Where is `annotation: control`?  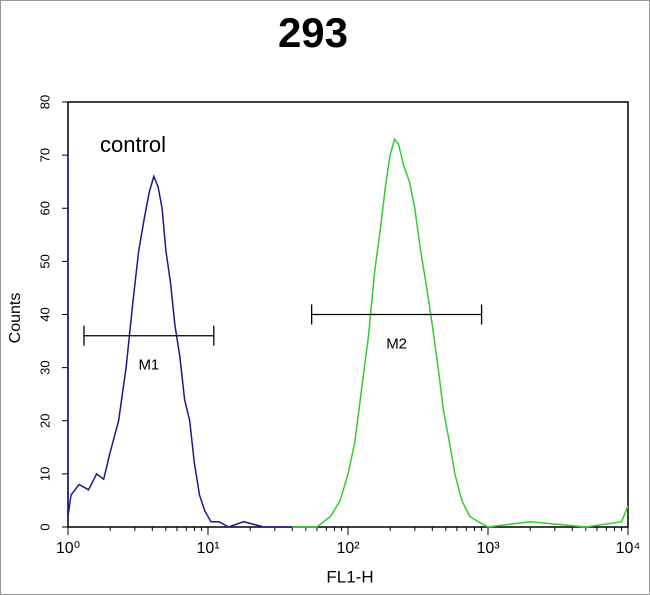
annotation: control is located at coordinates (133, 144).